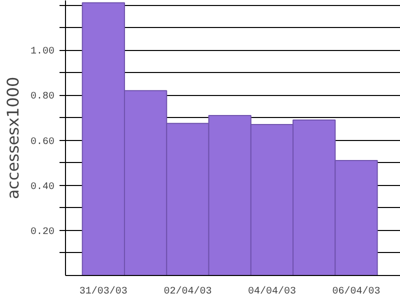 Image resolution: width=400 pixels, height=300 pixels. I want to click on y-tick-label: 0.80, so click(42, 97).